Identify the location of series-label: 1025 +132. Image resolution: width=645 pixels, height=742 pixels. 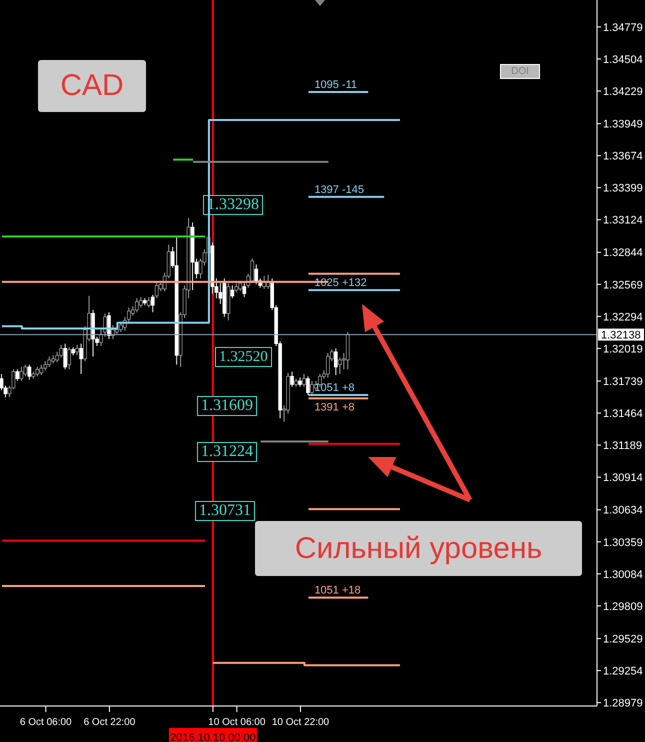
(340, 283).